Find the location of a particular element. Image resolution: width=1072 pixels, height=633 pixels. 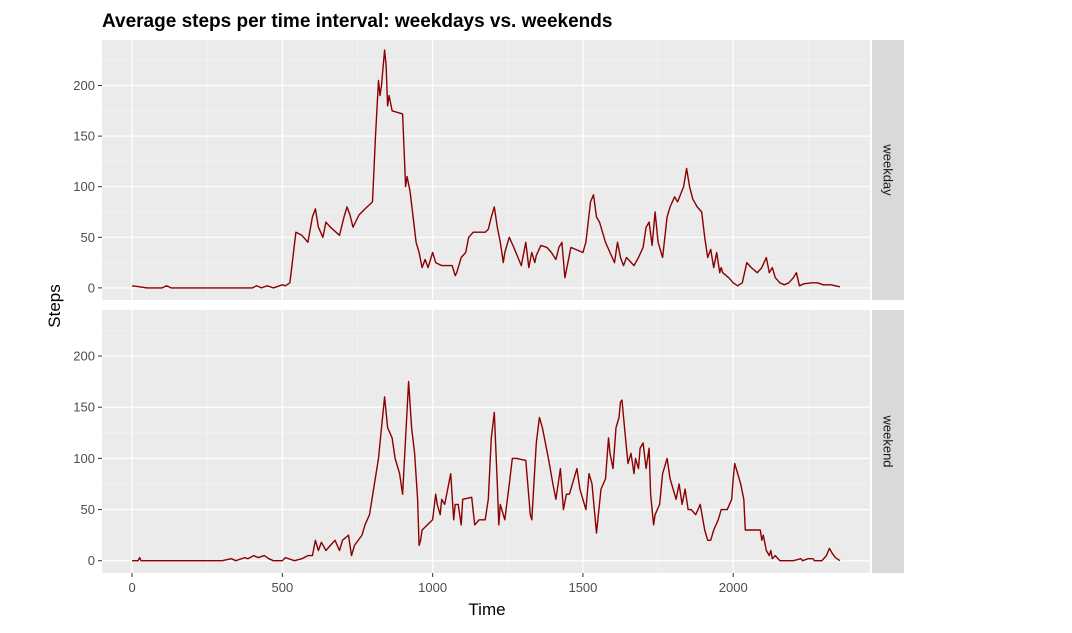

facet-label-weekend: weekend is located at coordinates (888, 440).